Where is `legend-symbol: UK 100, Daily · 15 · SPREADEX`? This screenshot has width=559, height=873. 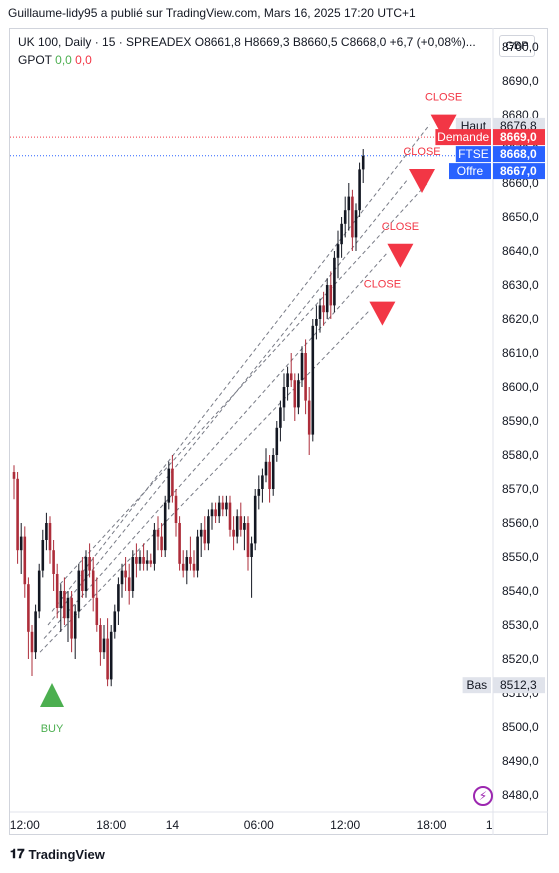
legend-symbol: UK 100, Daily · 15 · SPREADEX is located at coordinates (105, 42).